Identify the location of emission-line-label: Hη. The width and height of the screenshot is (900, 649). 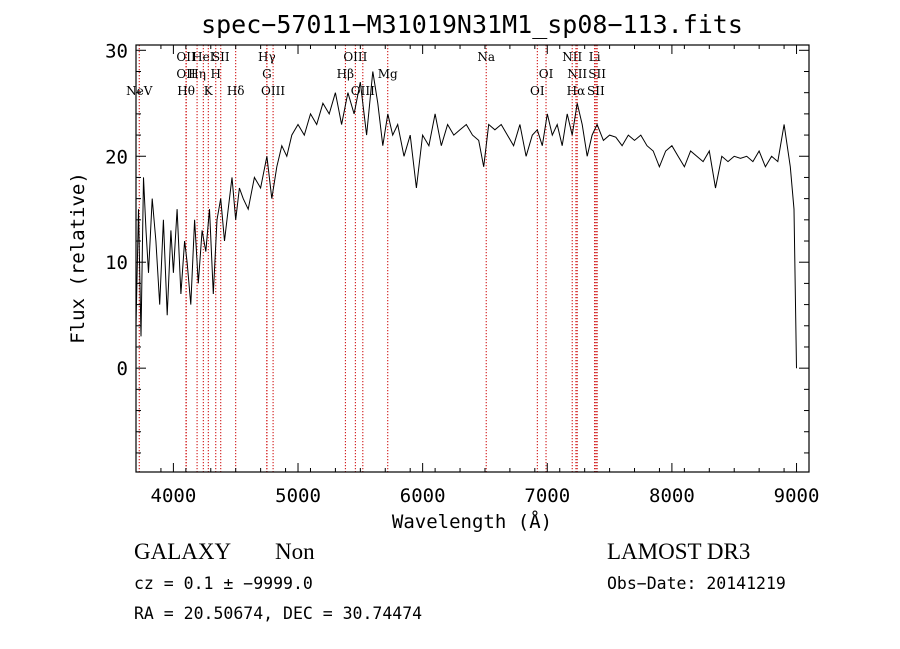
(197, 74).